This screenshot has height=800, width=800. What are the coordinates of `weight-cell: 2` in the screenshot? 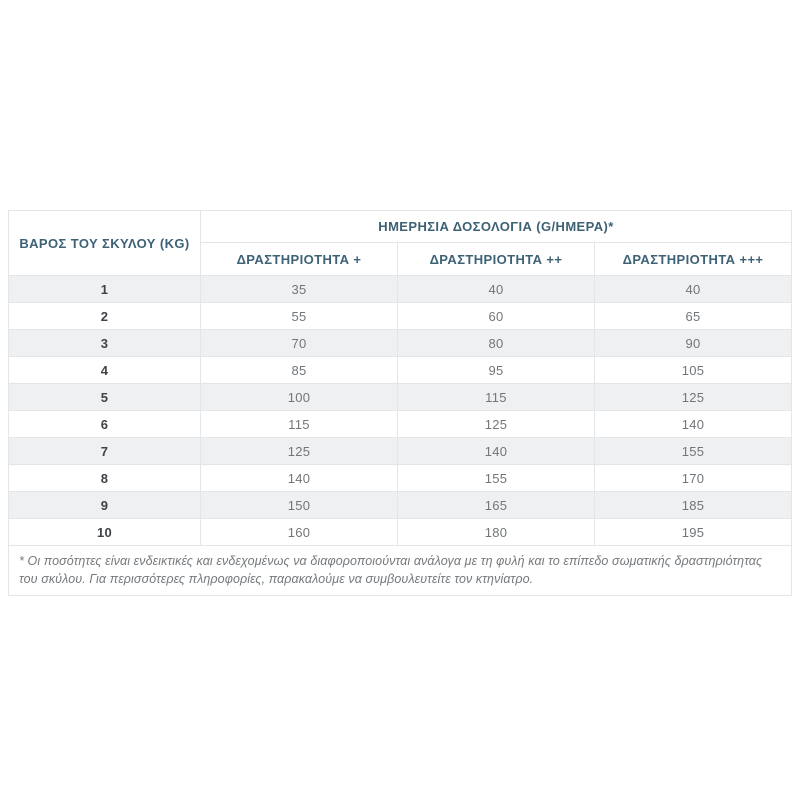 It's located at (104, 316).